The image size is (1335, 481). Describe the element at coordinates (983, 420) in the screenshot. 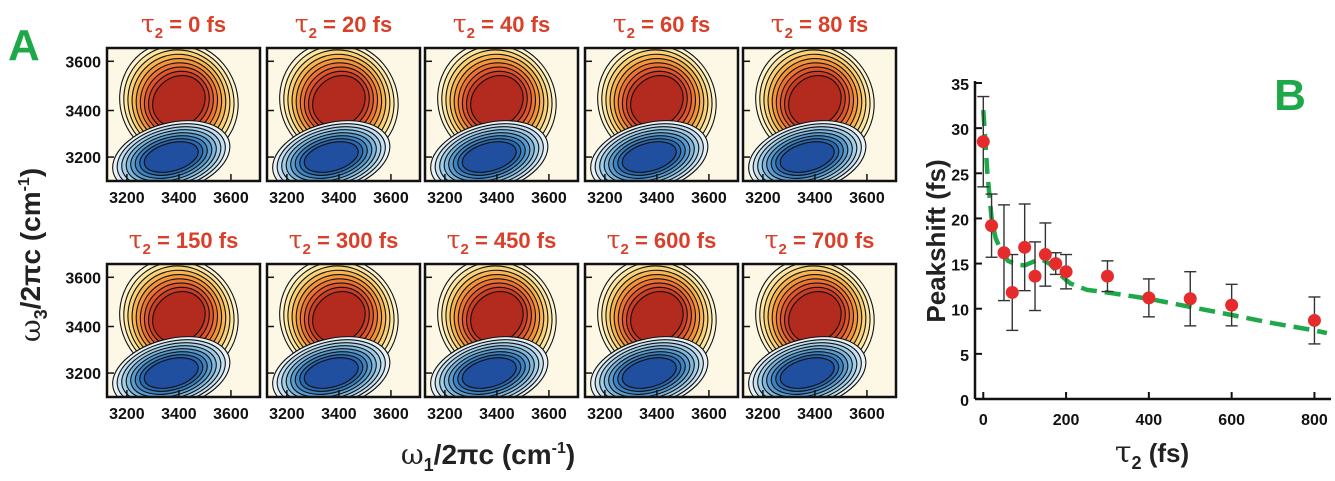

I see `x-tick-label: 0` at that location.